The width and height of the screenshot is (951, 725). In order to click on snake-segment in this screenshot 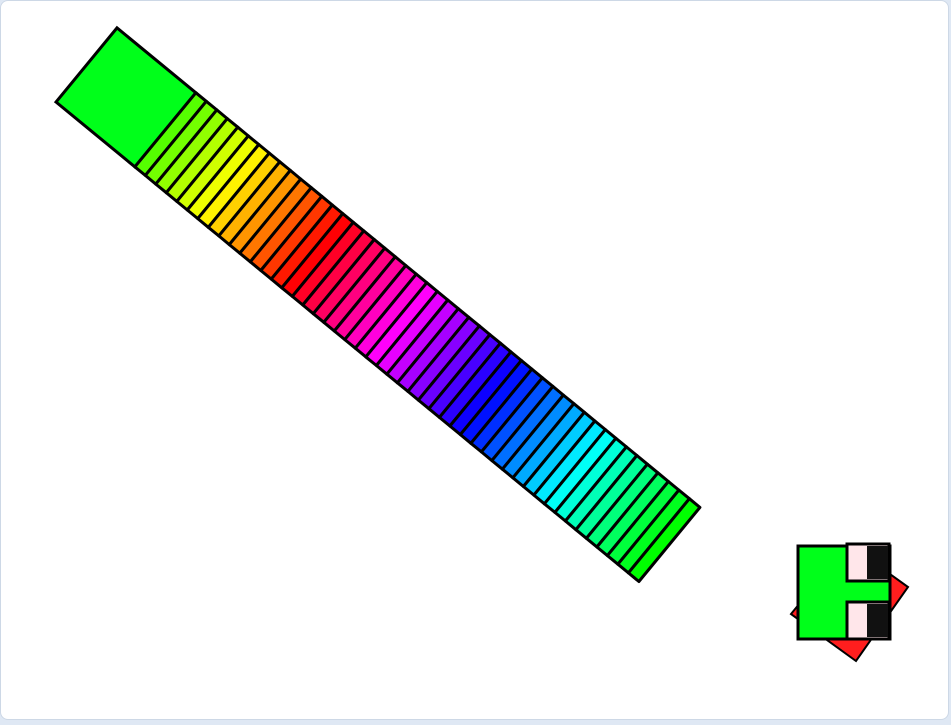, I will do `click(664, 540)`.